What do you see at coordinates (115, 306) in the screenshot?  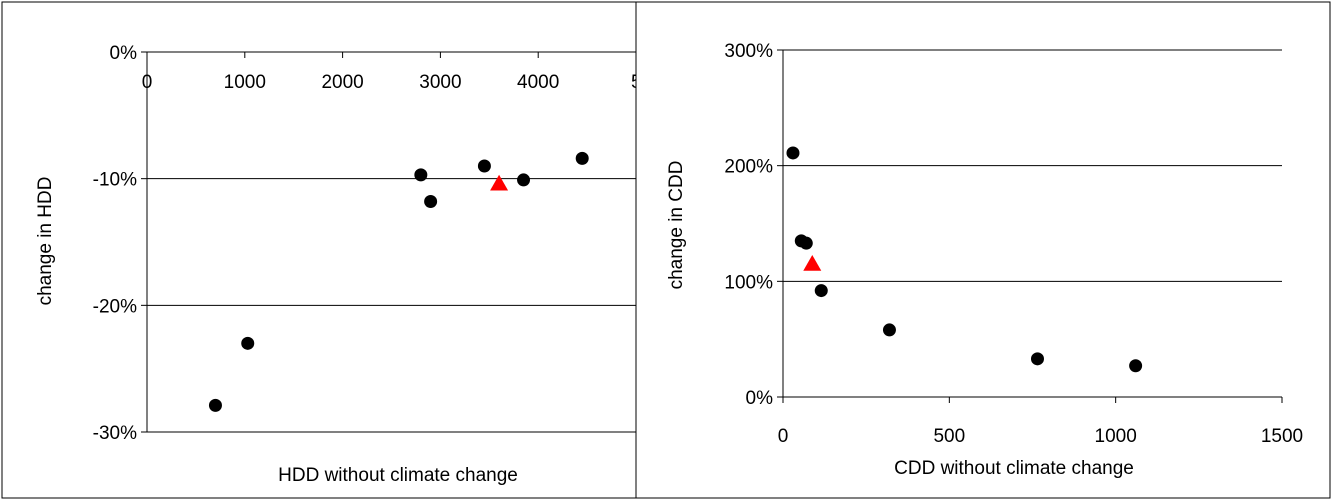 I see `hdd-y-tick-label: -20%` at bounding box center [115, 306].